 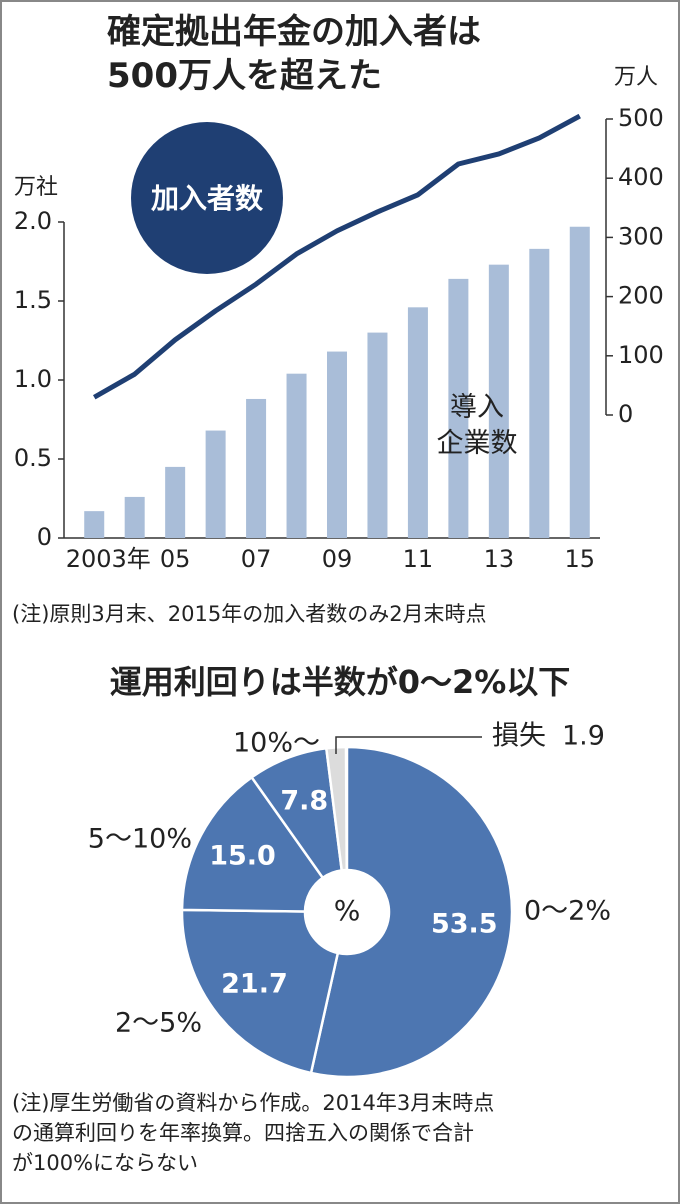 I want to click on legend-label: 加入者数, so click(x=206, y=198).